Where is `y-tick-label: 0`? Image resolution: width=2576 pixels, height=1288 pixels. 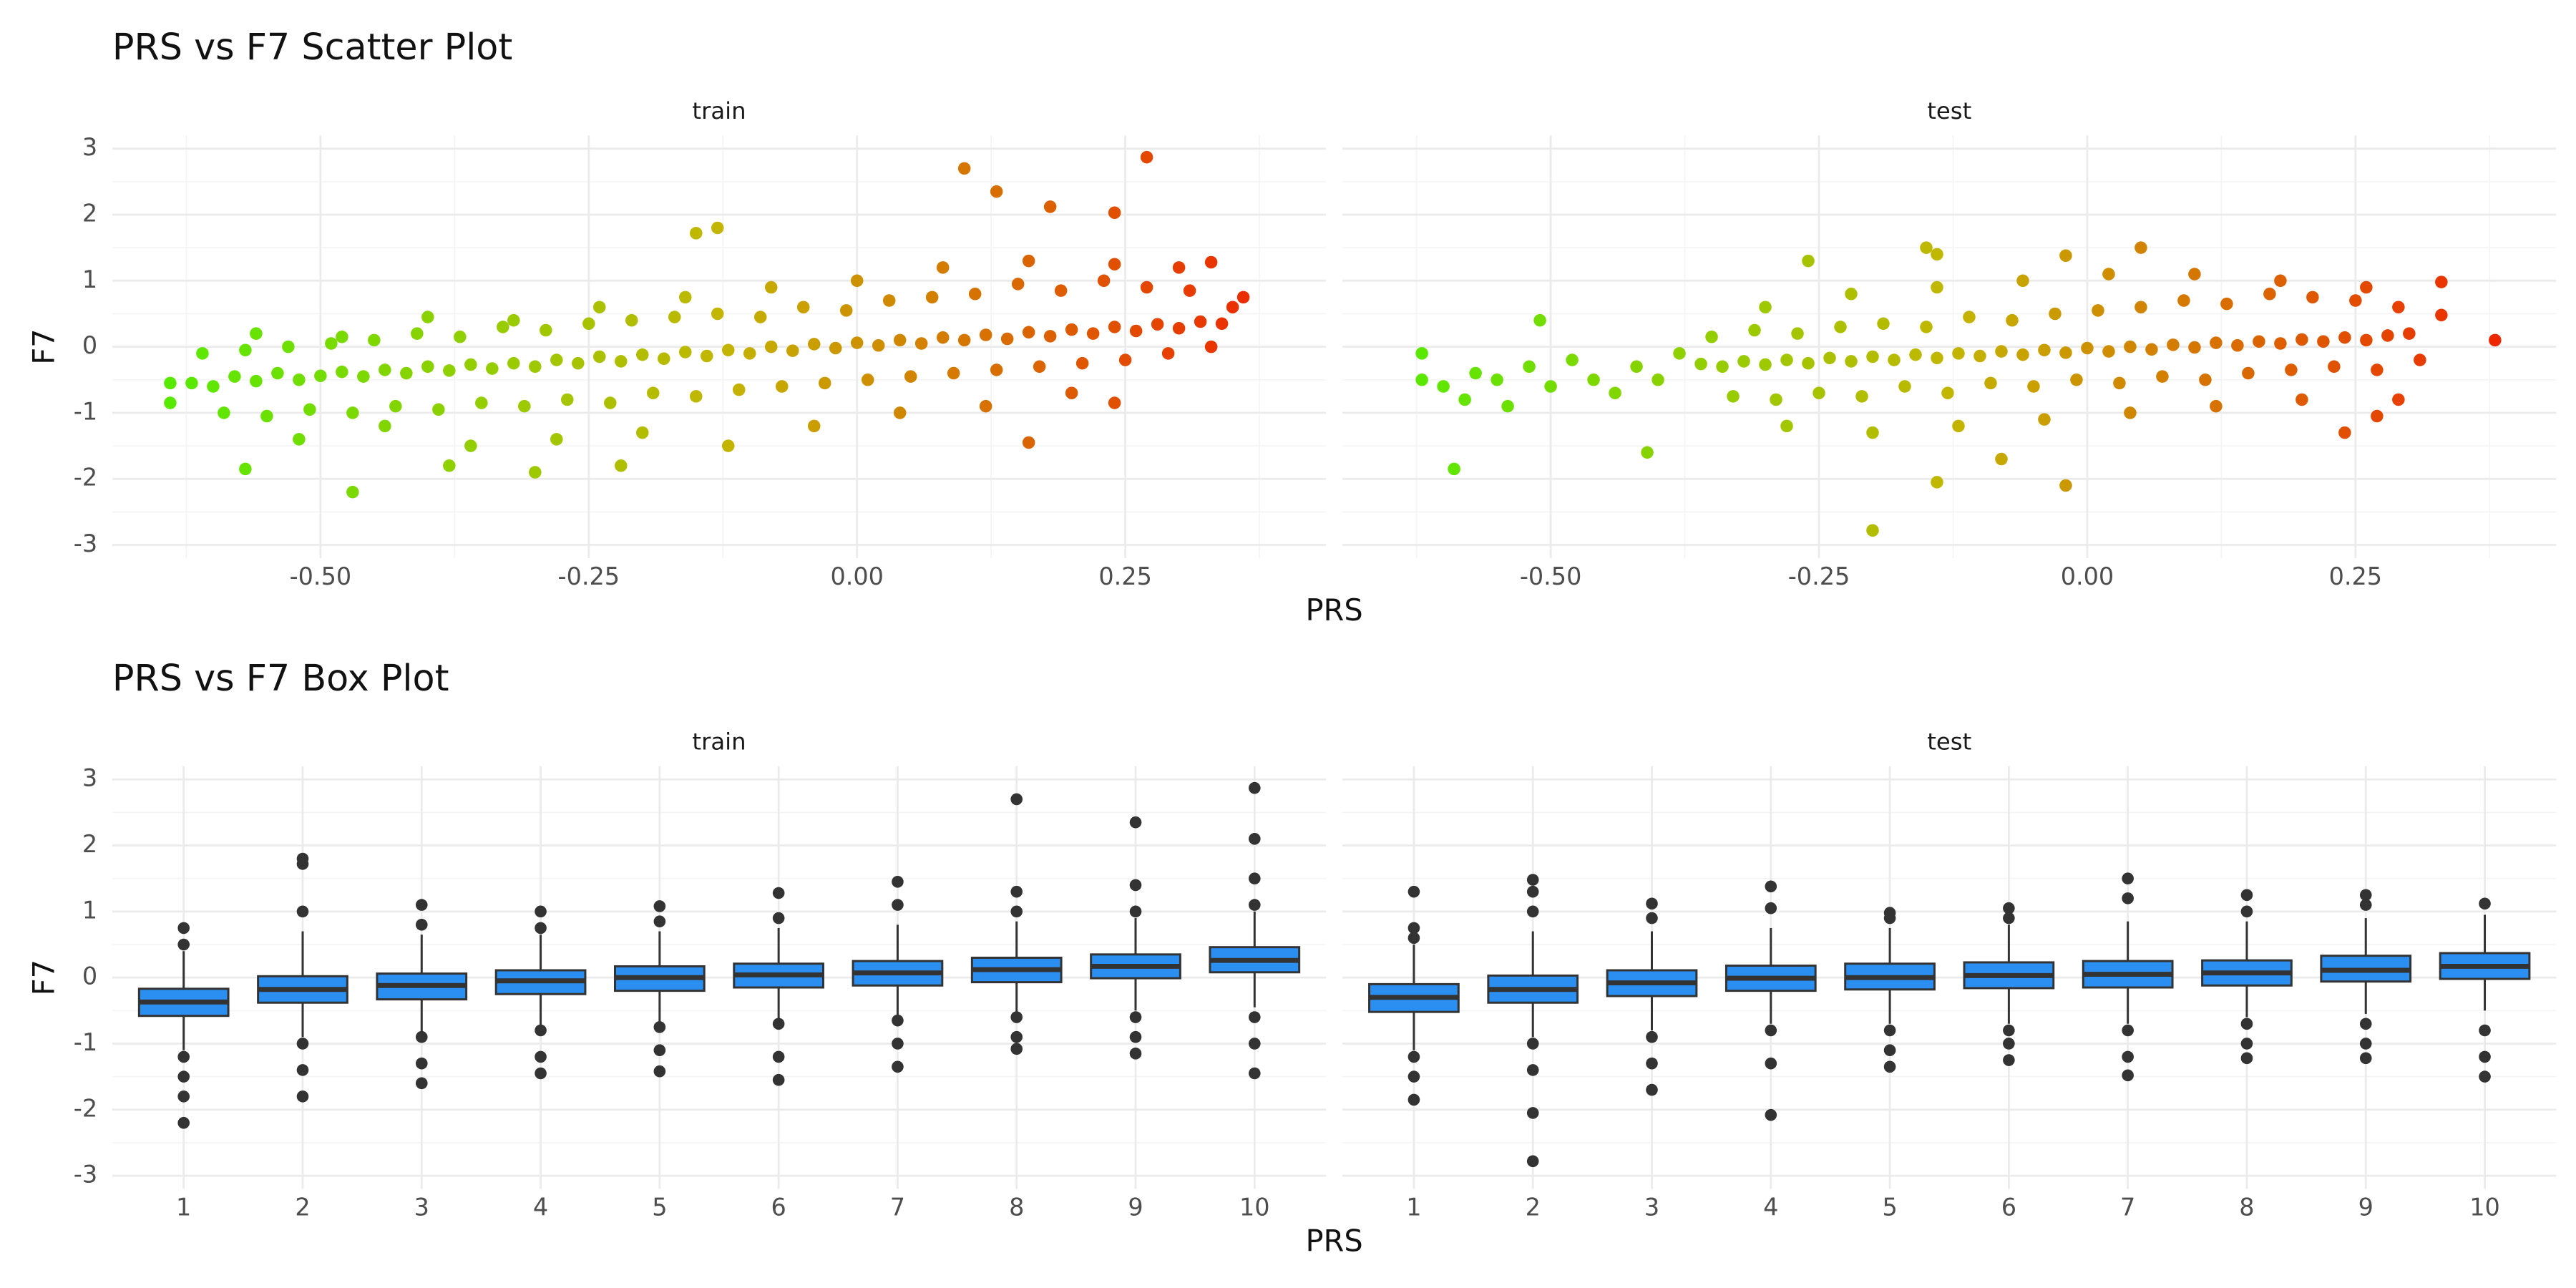
y-tick-label: 0 is located at coordinates (89, 345).